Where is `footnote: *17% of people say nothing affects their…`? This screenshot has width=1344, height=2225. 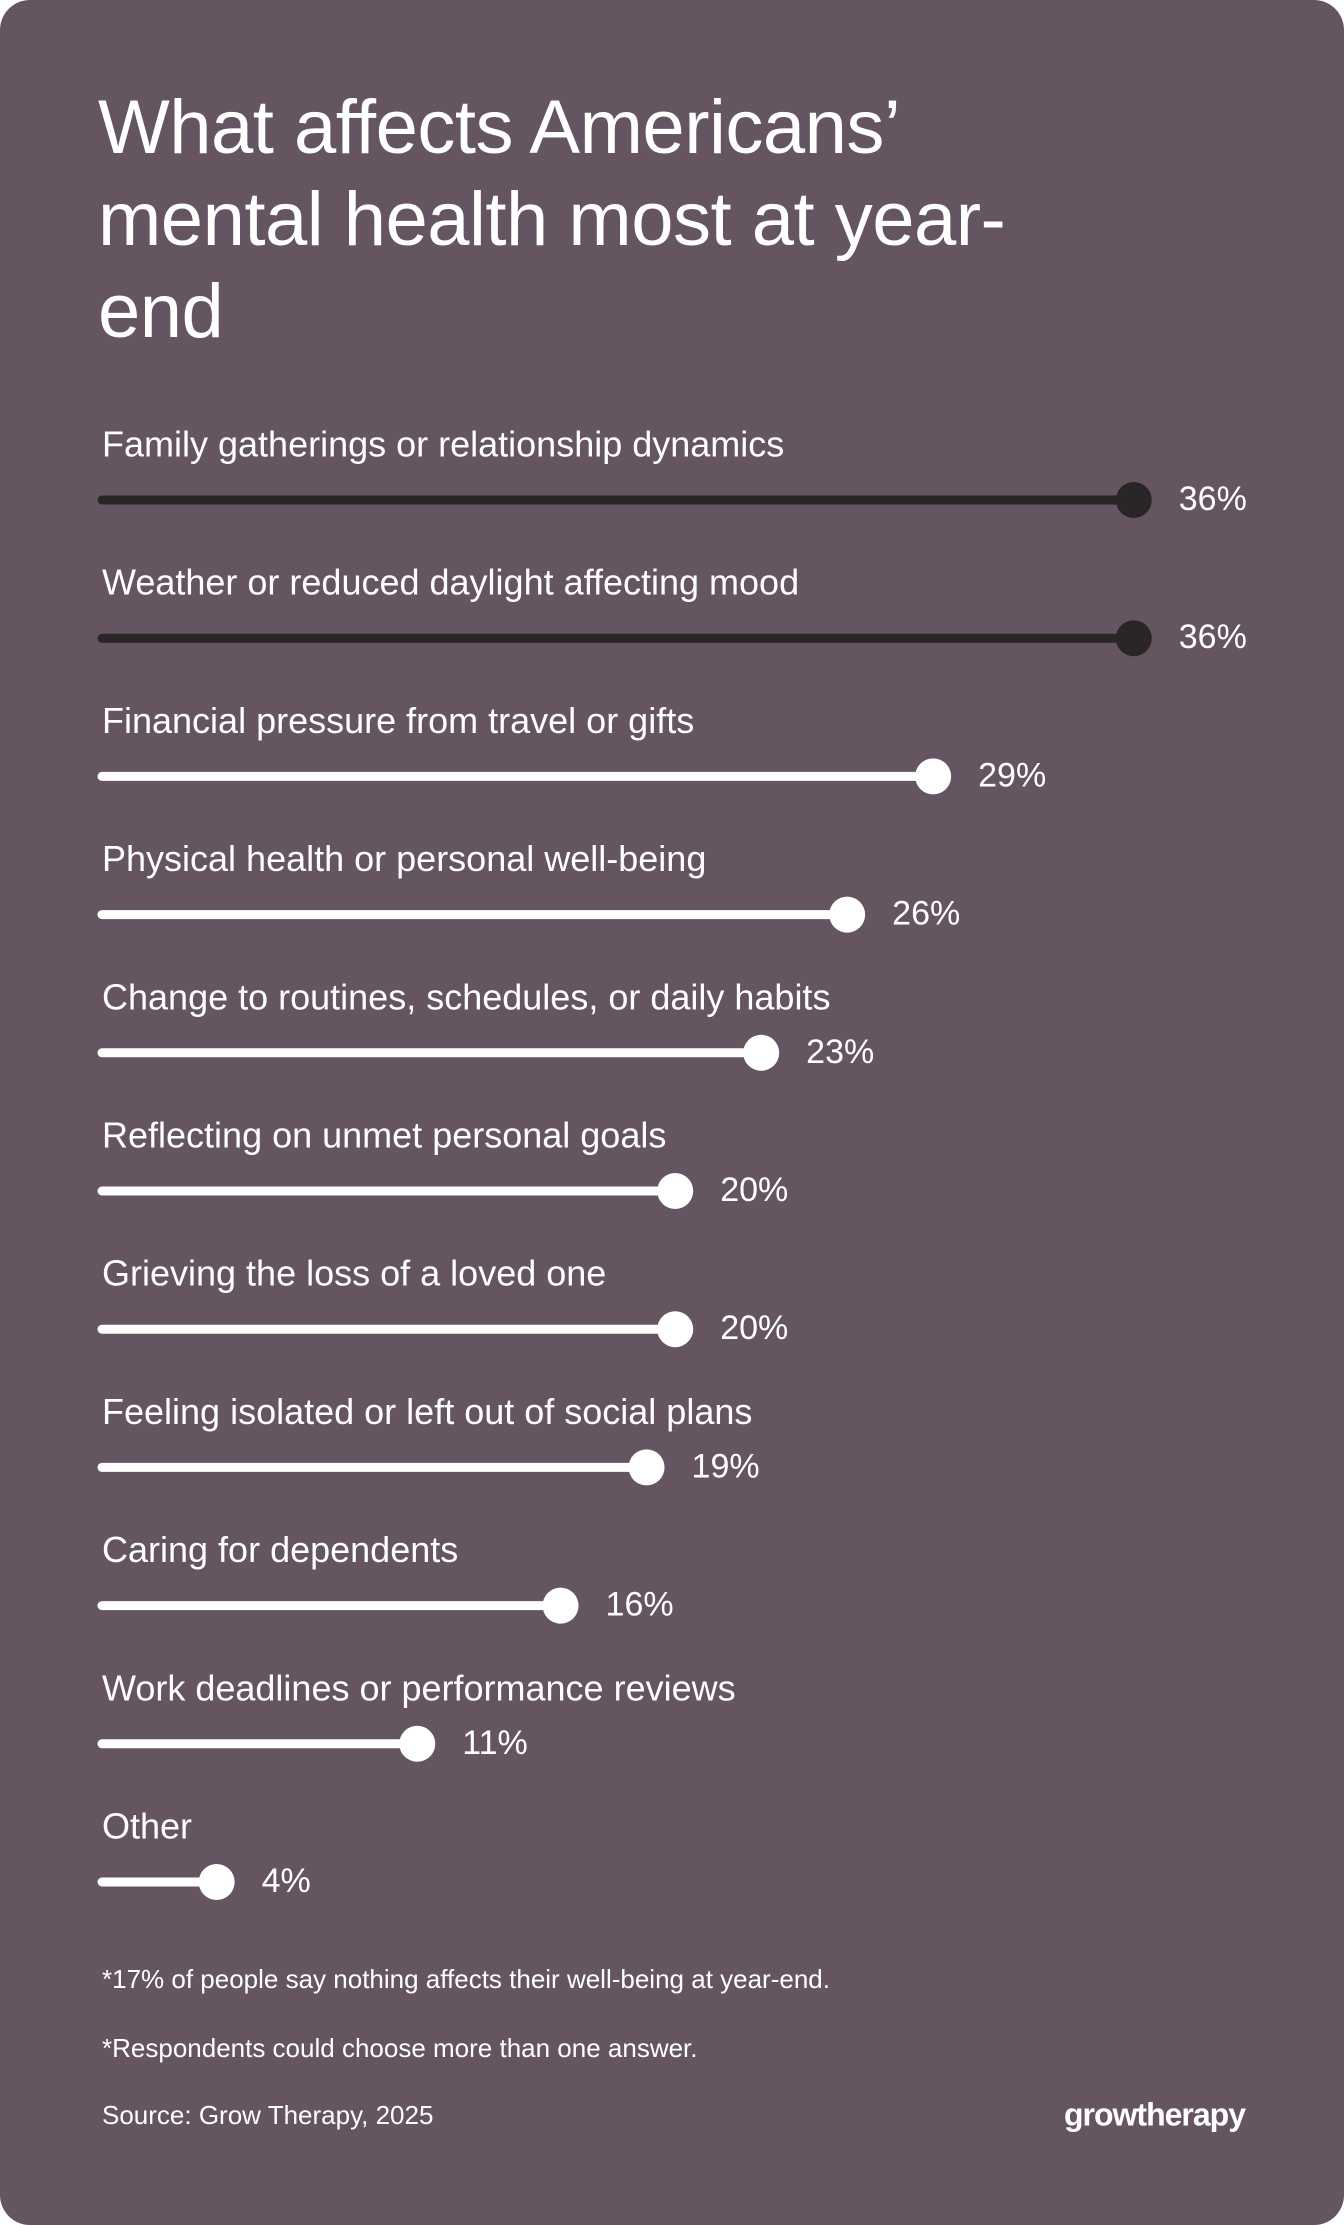
footnote: *17% of people say nothing affects their… is located at coordinates (466, 1979).